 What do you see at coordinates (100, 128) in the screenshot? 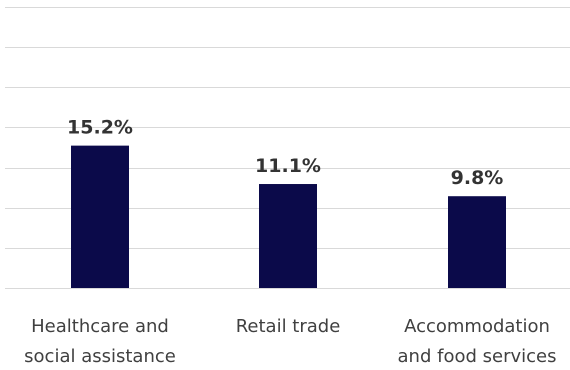
I see `data-label: 15.2%` at bounding box center [100, 128].